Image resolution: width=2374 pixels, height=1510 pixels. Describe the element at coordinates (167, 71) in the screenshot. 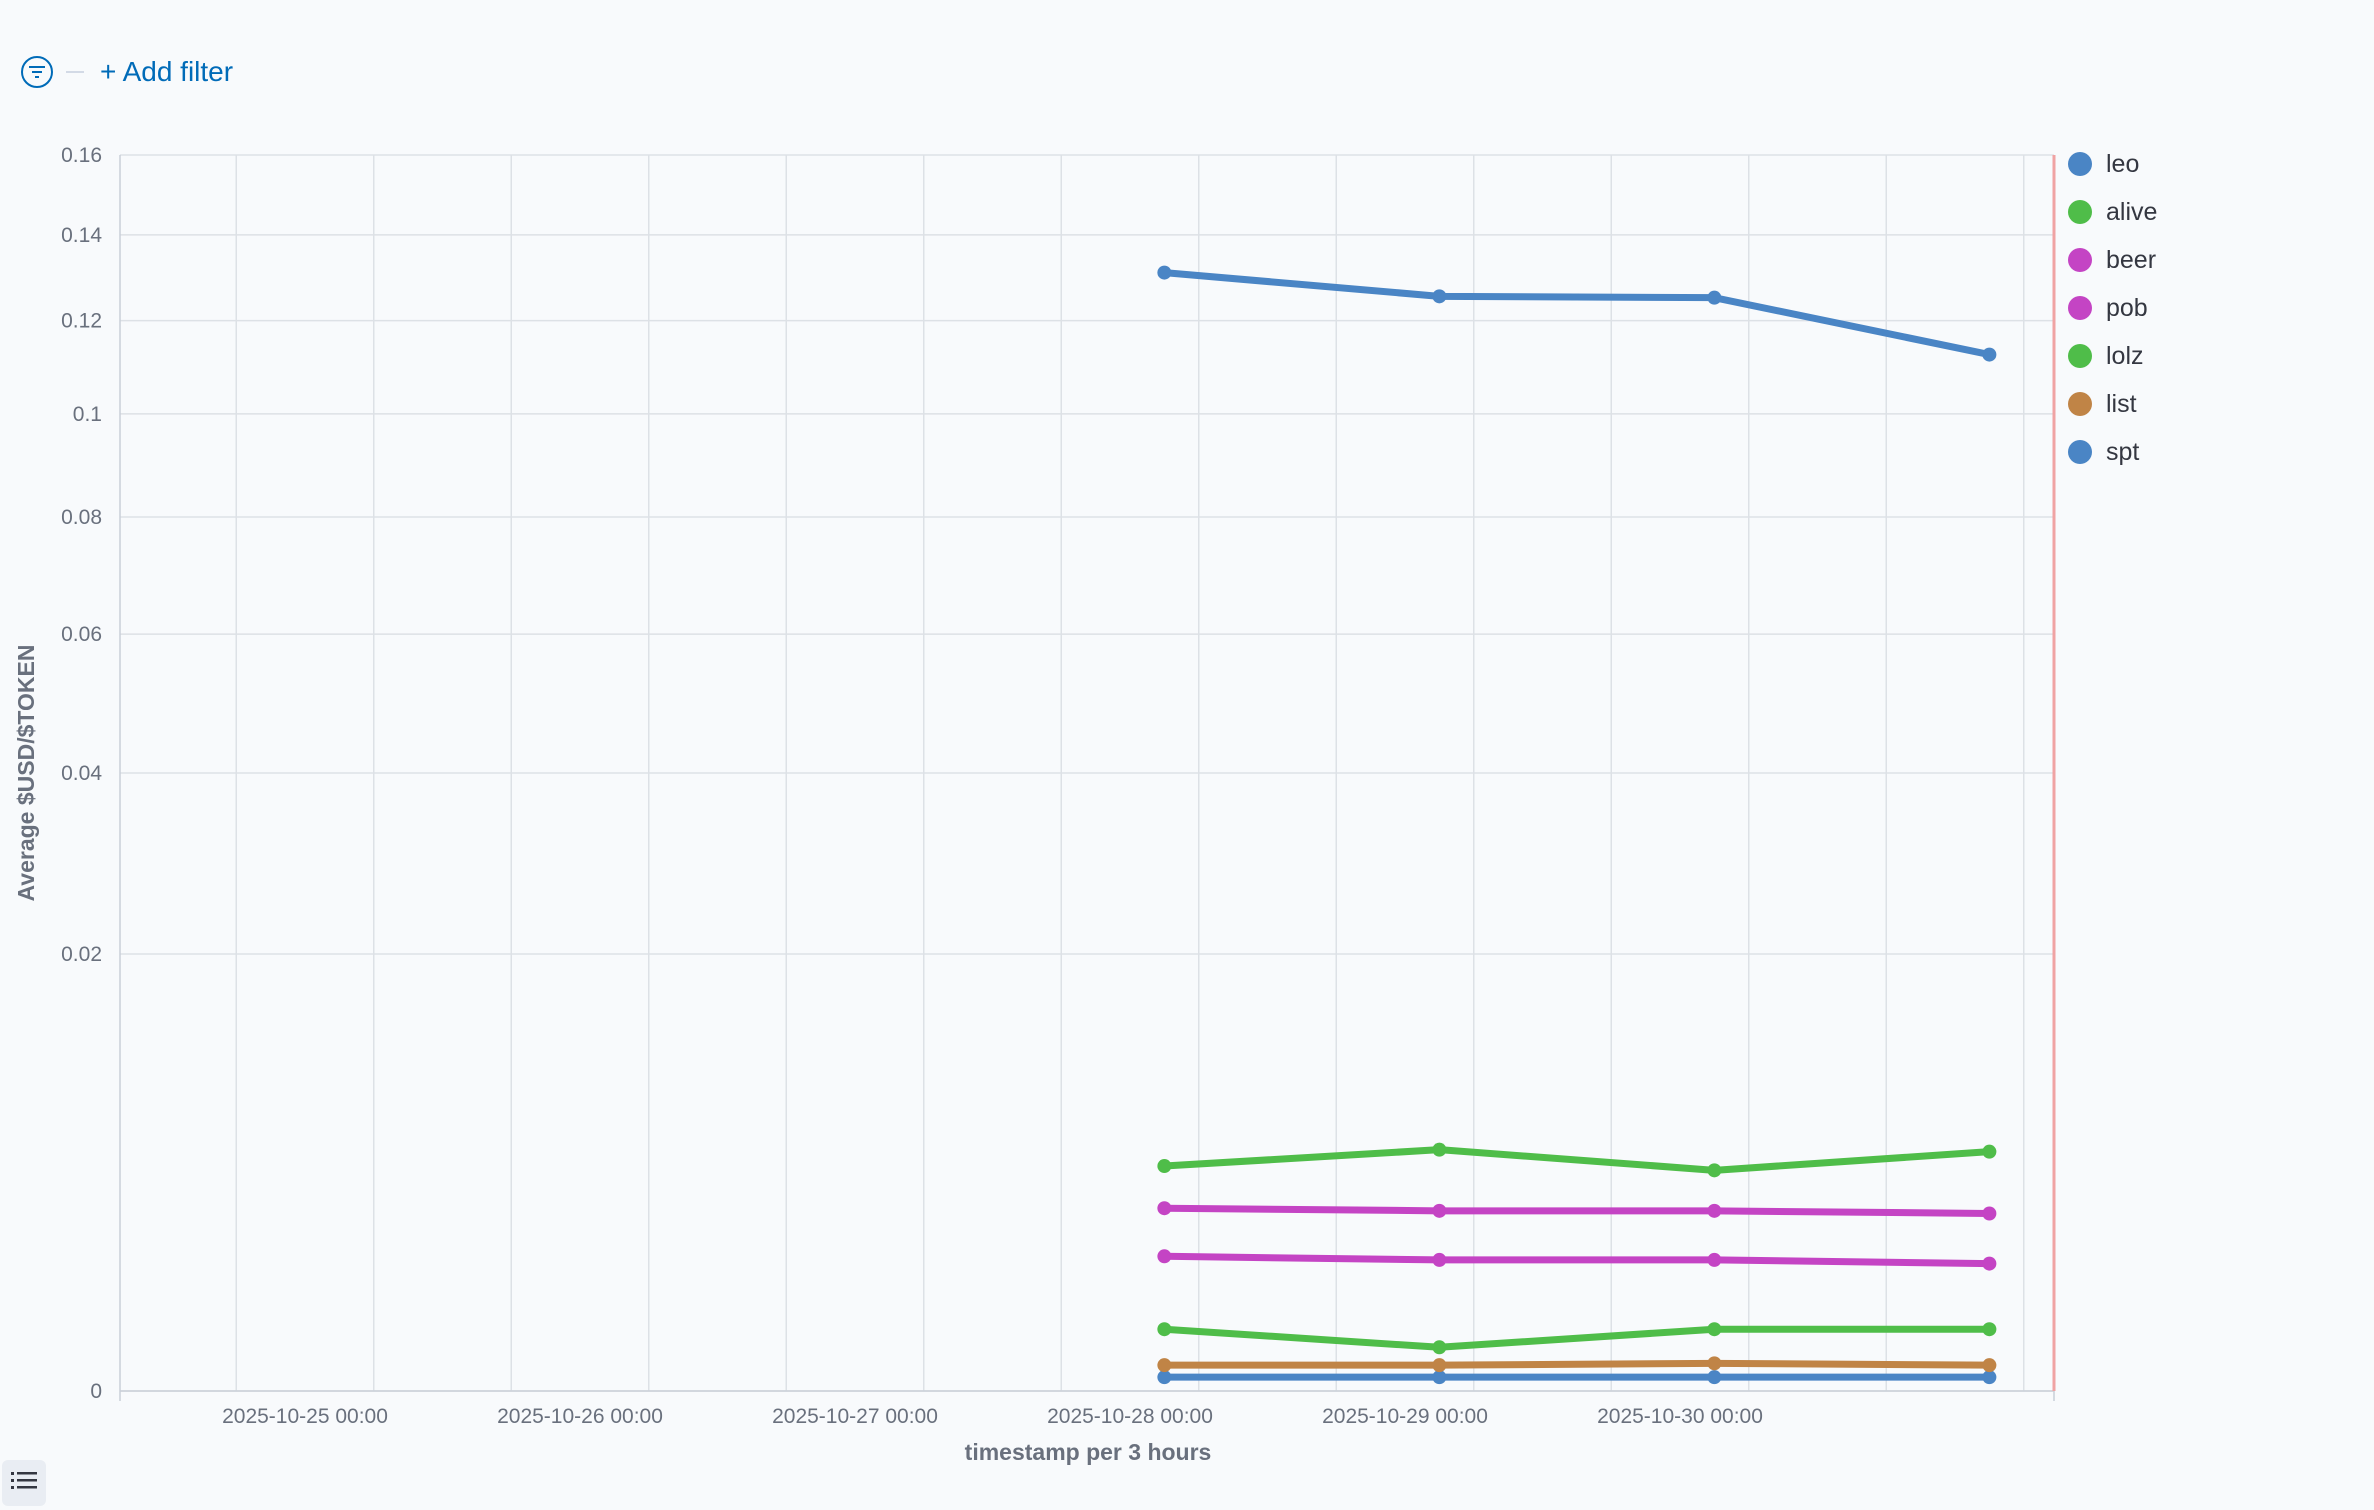

I see `add-filter-button: + Add filter` at that location.